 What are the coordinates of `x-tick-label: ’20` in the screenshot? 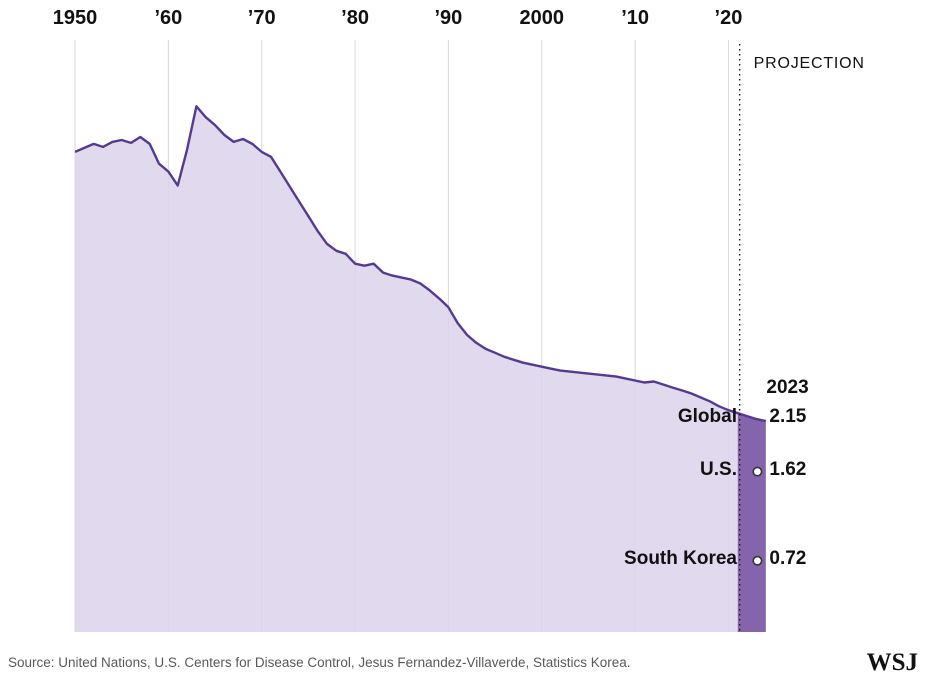 It's located at (728, 18).